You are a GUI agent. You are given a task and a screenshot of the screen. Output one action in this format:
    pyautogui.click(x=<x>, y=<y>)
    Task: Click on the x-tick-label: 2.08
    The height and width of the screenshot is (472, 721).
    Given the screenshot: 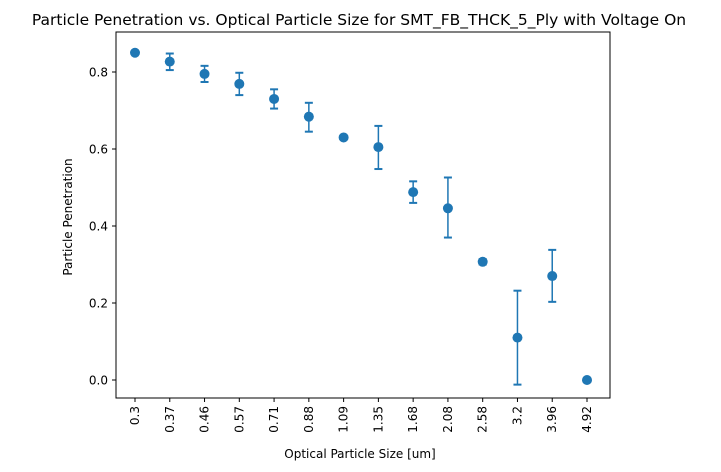 What is the action you would take?
    pyautogui.click(x=448, y=419)
    